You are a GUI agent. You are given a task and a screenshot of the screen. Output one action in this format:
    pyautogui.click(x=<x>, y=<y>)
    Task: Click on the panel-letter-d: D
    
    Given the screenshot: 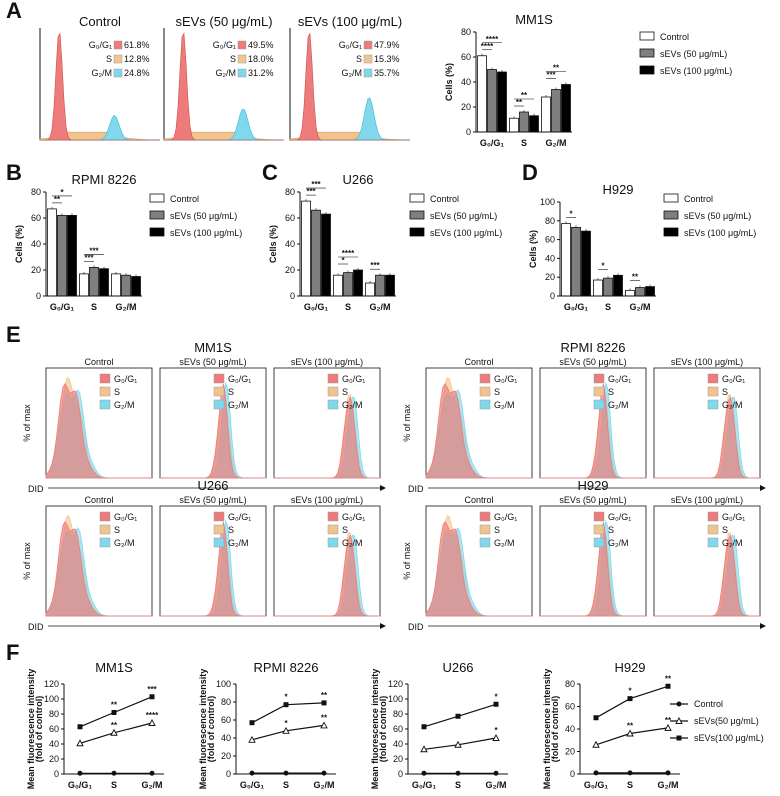 What is the action you would take?
    pyautogui.click(x=530, y=172)
    